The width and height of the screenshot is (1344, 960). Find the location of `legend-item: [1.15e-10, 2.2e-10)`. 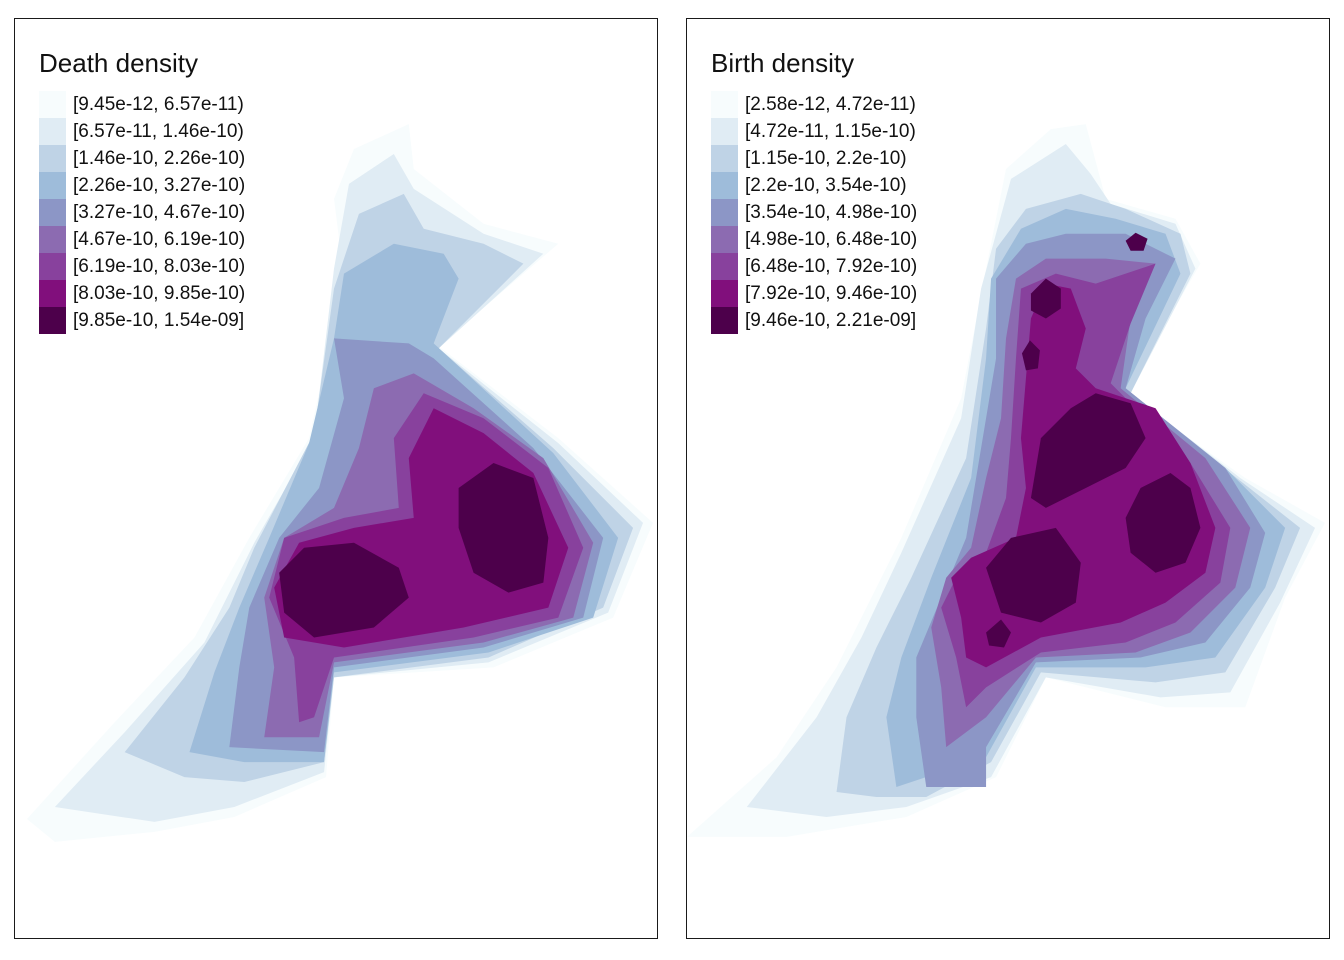

legend-item: [1.15e-10, 2.2e-10) is located at coordinates (814, 158).